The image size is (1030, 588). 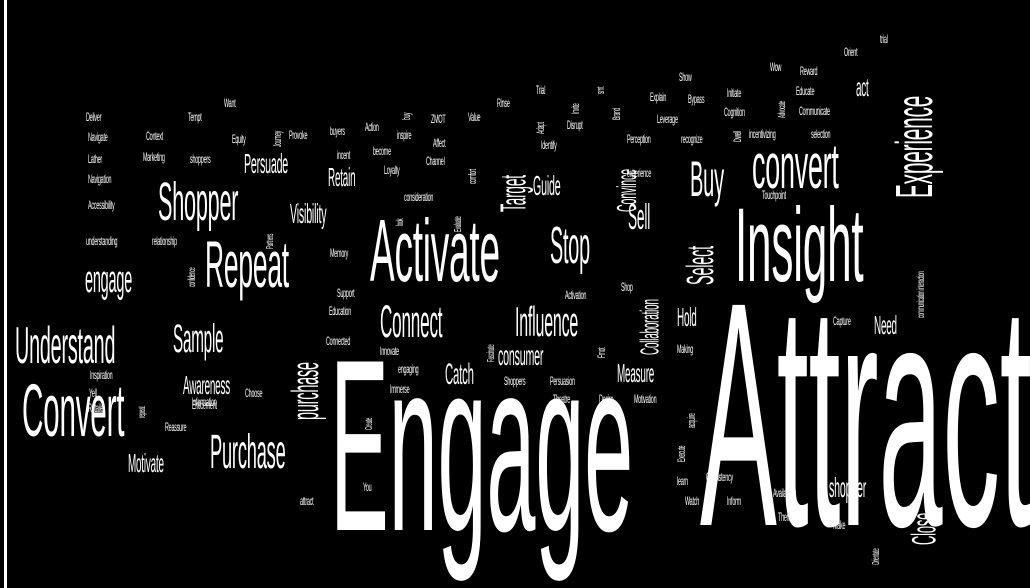 What do you see at coordinates (142, 412) in the screenshot?
I see `cloud-word: repeat` at bounding box center [142, 412].